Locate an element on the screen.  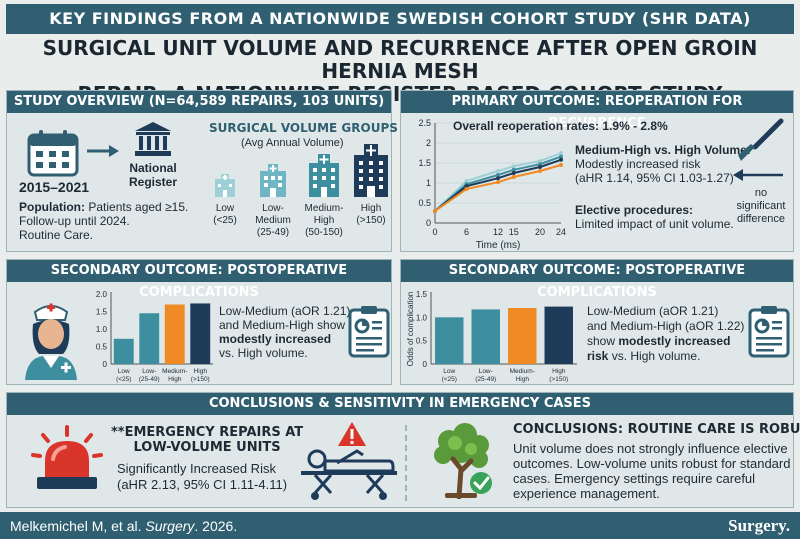
citation: Melkemichel M, et al. Surgery. 2026. is located at coordinates (124, 526).